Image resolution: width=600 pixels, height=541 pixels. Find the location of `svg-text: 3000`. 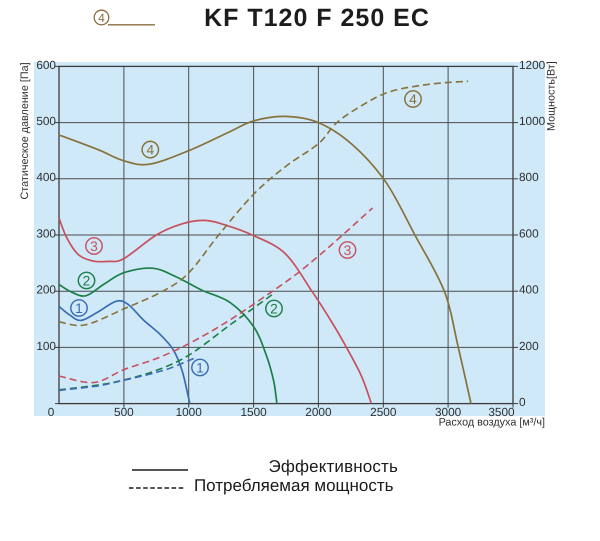

svg-text: 3000 is located at coordinates (448, 412).